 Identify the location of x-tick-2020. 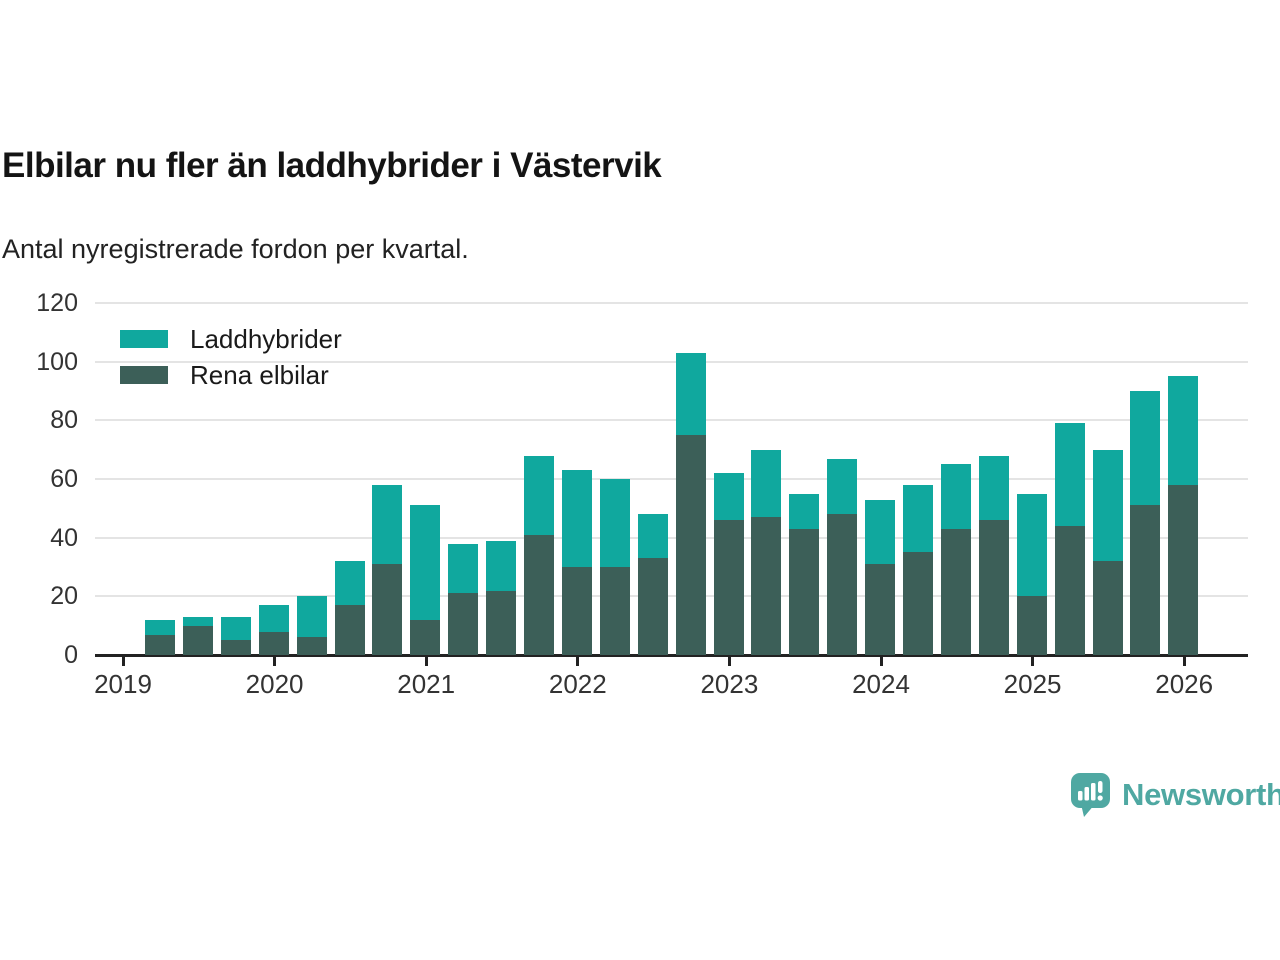
(275, 661).